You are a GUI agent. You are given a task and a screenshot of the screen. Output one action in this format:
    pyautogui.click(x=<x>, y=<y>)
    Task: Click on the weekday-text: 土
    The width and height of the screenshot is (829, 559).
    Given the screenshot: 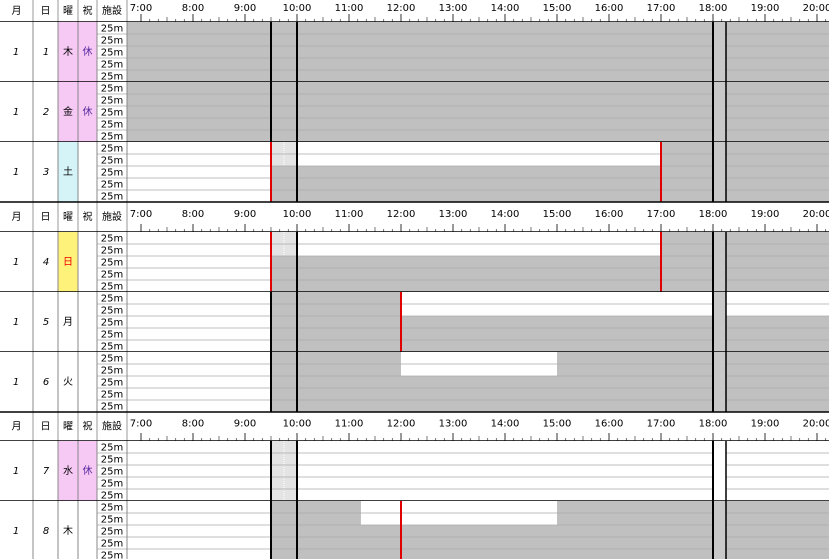 What is the action you would take?
    pyautogui.click(x=68, y=171)
    